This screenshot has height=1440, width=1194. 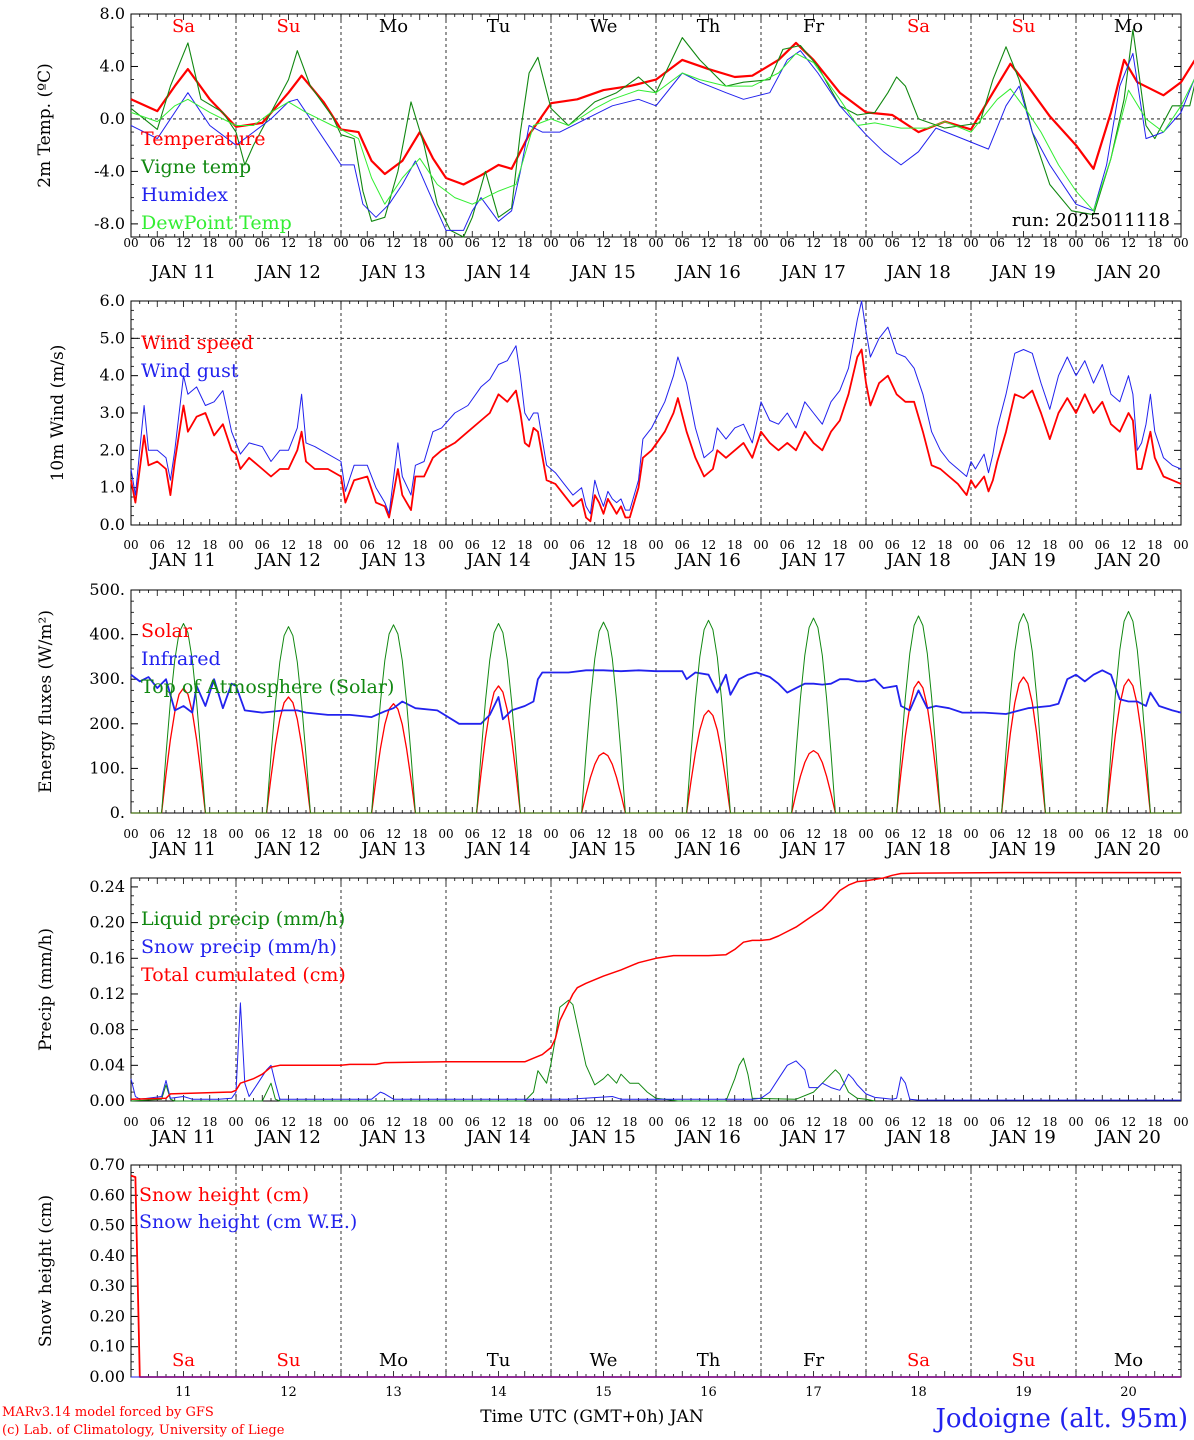 I want to click on y-axis-label: Precip (mm/h), so click(x=46, y=989).